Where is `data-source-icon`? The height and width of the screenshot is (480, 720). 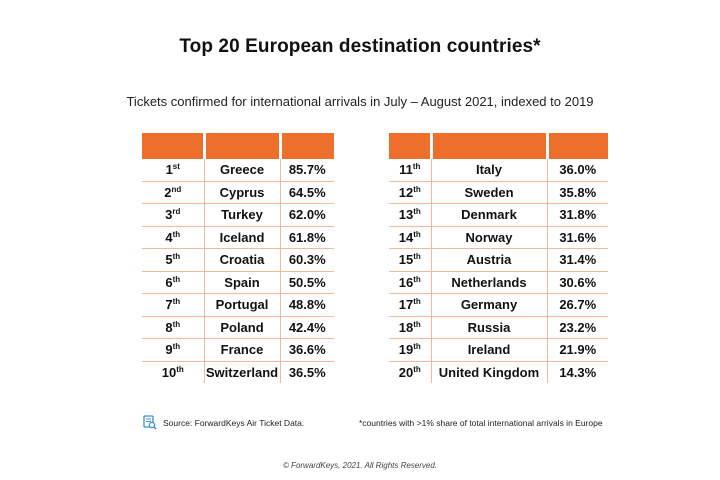
data-source-icon is located at coordinates (150, 422).